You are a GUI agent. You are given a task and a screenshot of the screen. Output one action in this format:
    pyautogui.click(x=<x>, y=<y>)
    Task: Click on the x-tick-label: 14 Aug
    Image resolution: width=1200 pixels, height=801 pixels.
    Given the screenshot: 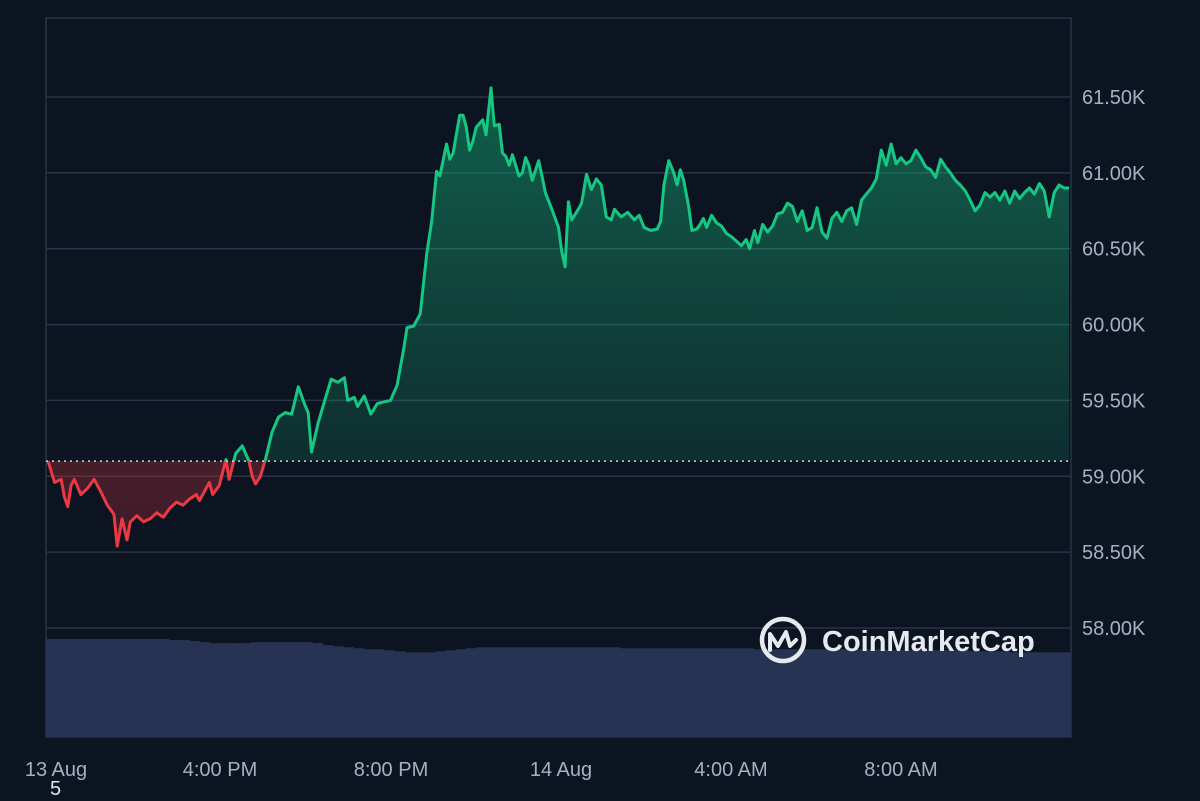 What is the action you would take?
    pyautogui.click(x=561, y=770)
    